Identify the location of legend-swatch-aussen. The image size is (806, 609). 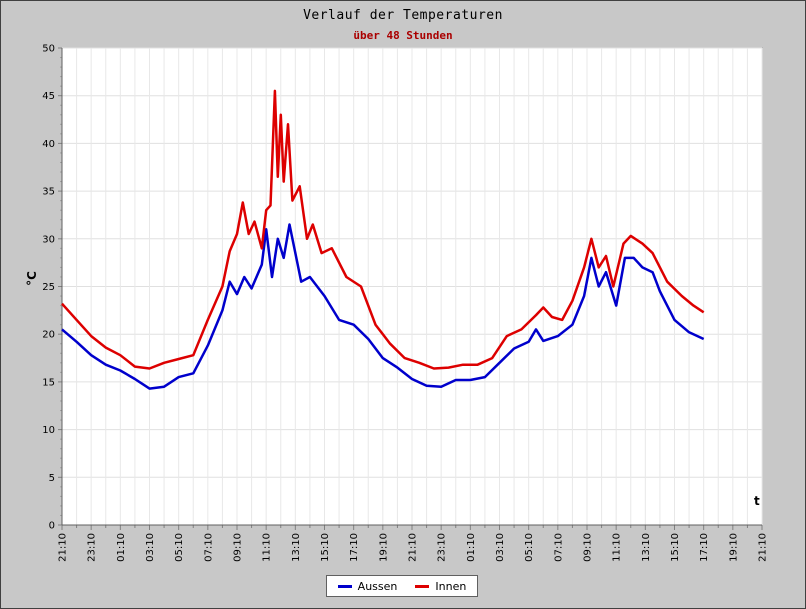
(344, 586).